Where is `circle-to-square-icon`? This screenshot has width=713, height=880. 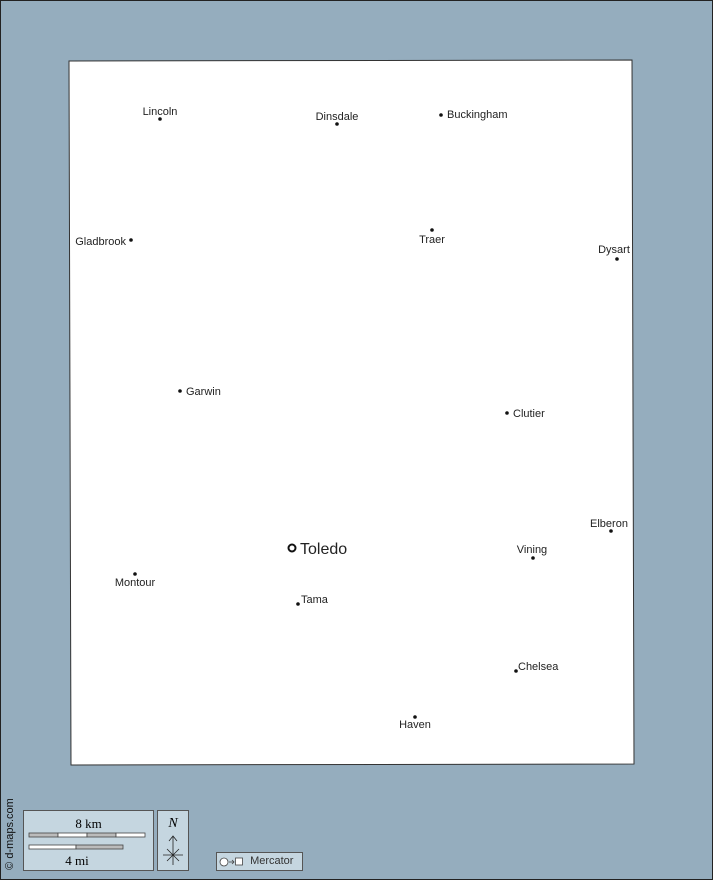 circle-to-square-icon is located at coordinates (231, 862).